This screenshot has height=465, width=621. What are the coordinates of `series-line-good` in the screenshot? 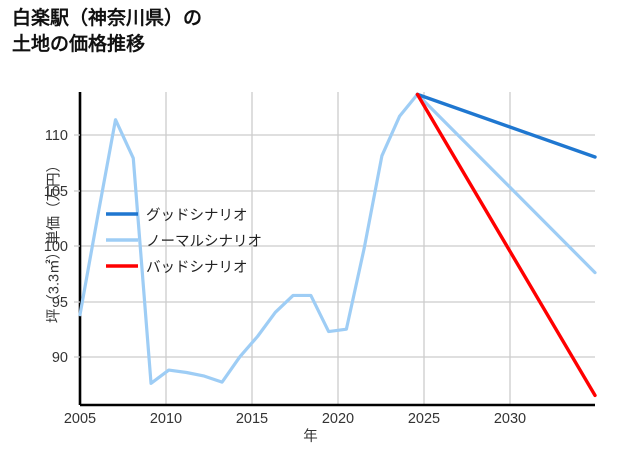 It's located at (506, 125).